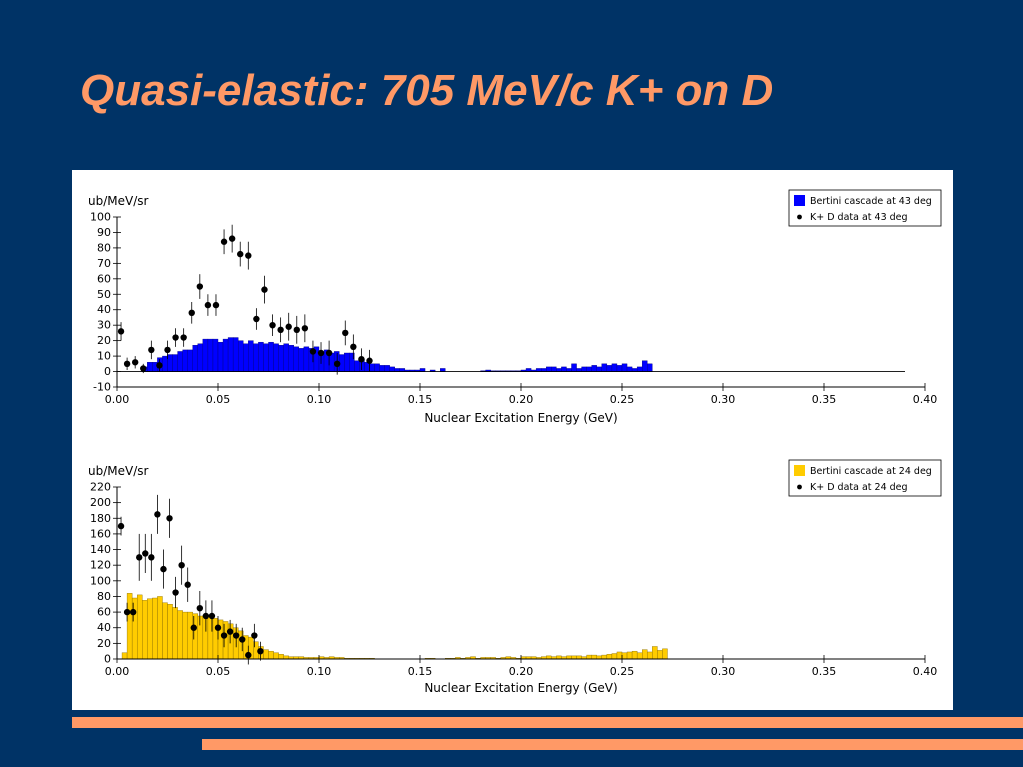 The image size is (1023, 767). I want to click on y-tick-label: 10, so click(104, 356).